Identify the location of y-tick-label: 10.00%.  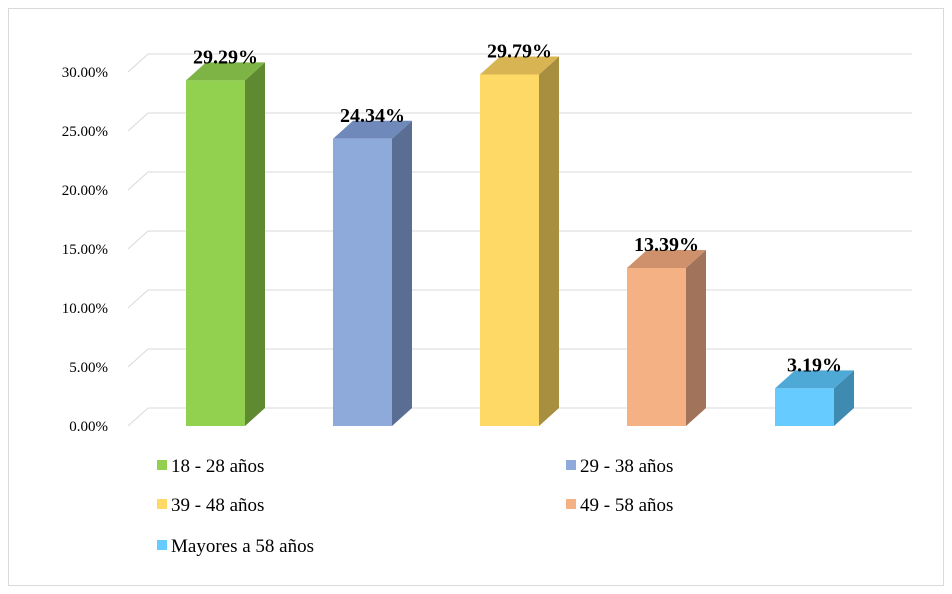
(85, 309).